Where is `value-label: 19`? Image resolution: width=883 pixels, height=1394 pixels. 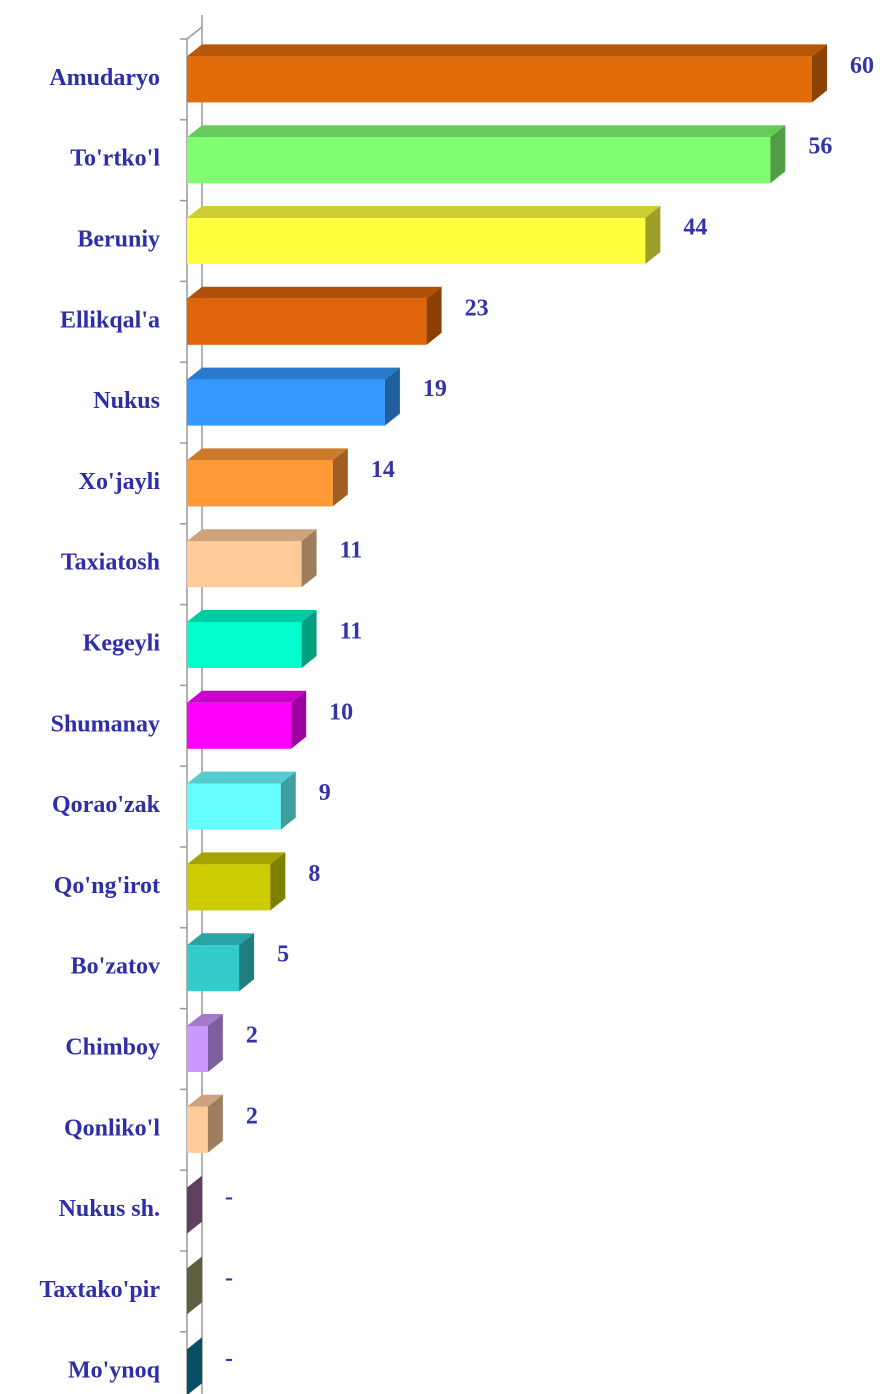
value-label: 19 is located at coordinates (435, 389).